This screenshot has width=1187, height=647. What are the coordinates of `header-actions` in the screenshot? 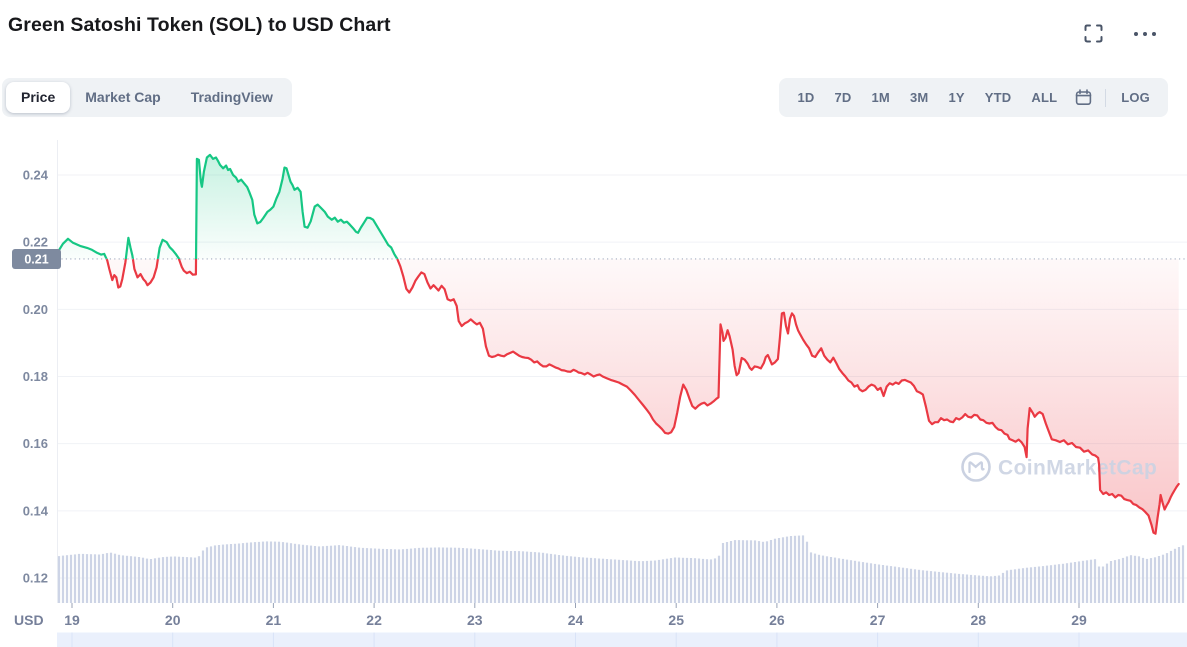 It's located at (1120, 33).